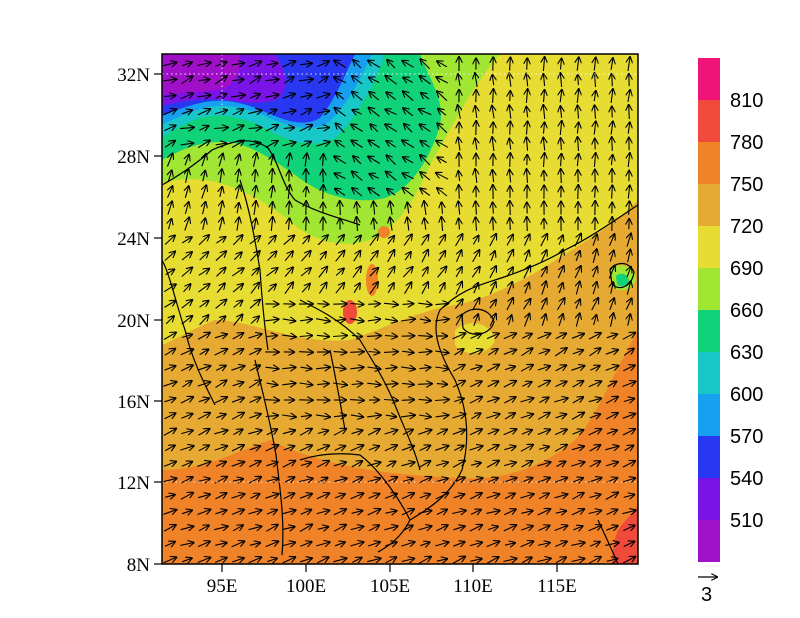 The image size is (800, 618). Describe the element at coordinates (746, 353) in the screenshot. I see `colorbar-label-630: 630` at that location.